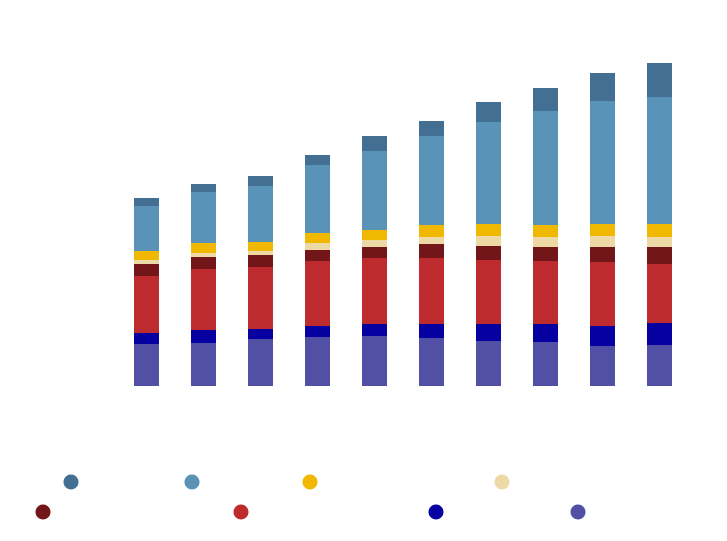 The width and height of the screenshot is (727, 541). I want to click on bar-segment-s1-c9, so click(602, 366).